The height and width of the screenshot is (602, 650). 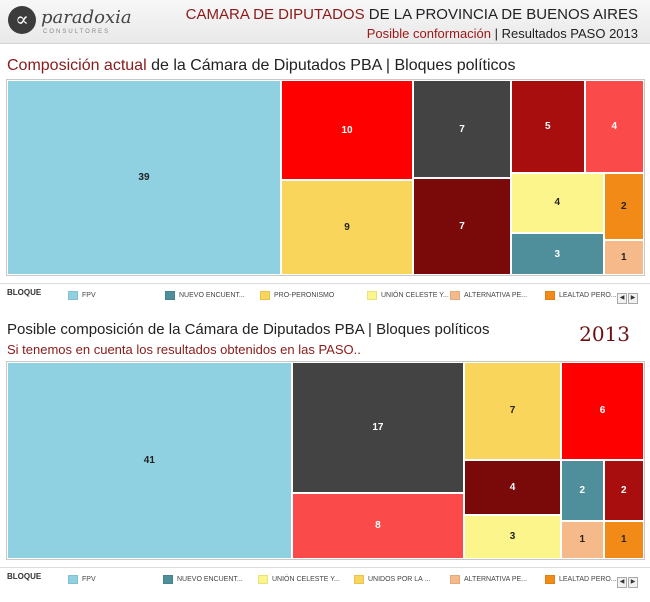 I want to click on paradoxia-logo: ∝ paradoxia CONSULTORES, so click(x=73, y=23).